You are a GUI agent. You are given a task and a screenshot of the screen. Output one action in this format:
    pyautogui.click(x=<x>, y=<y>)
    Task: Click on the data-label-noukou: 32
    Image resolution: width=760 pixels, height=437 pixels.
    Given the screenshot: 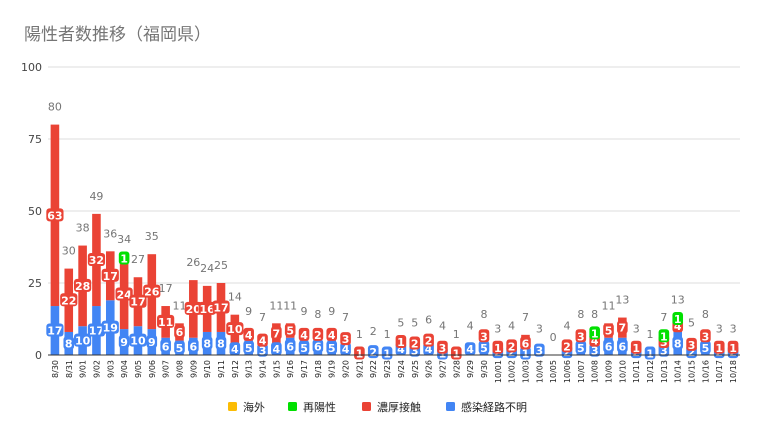 What is the action you would take?
    pyautogui.click(x=96, y=260)
    